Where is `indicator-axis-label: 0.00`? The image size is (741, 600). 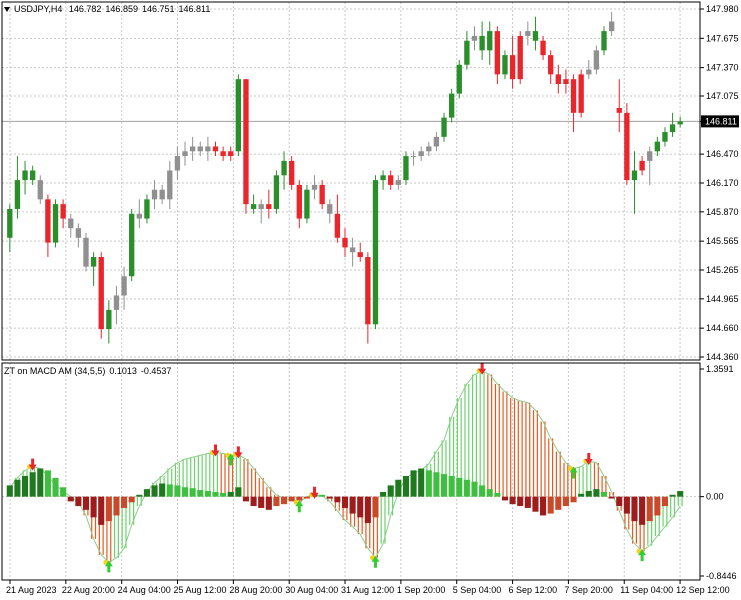
indicator-axis-label: 0.00 is located at coordinates (715, 497).